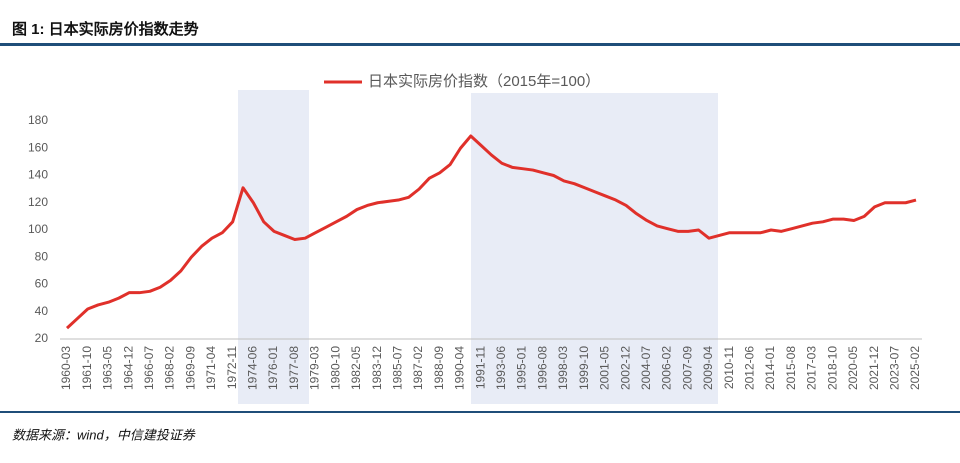  Describe the element at coordinates (315, 368) in the screenshot. I see `x-tick-label: 1979-03` at that location.